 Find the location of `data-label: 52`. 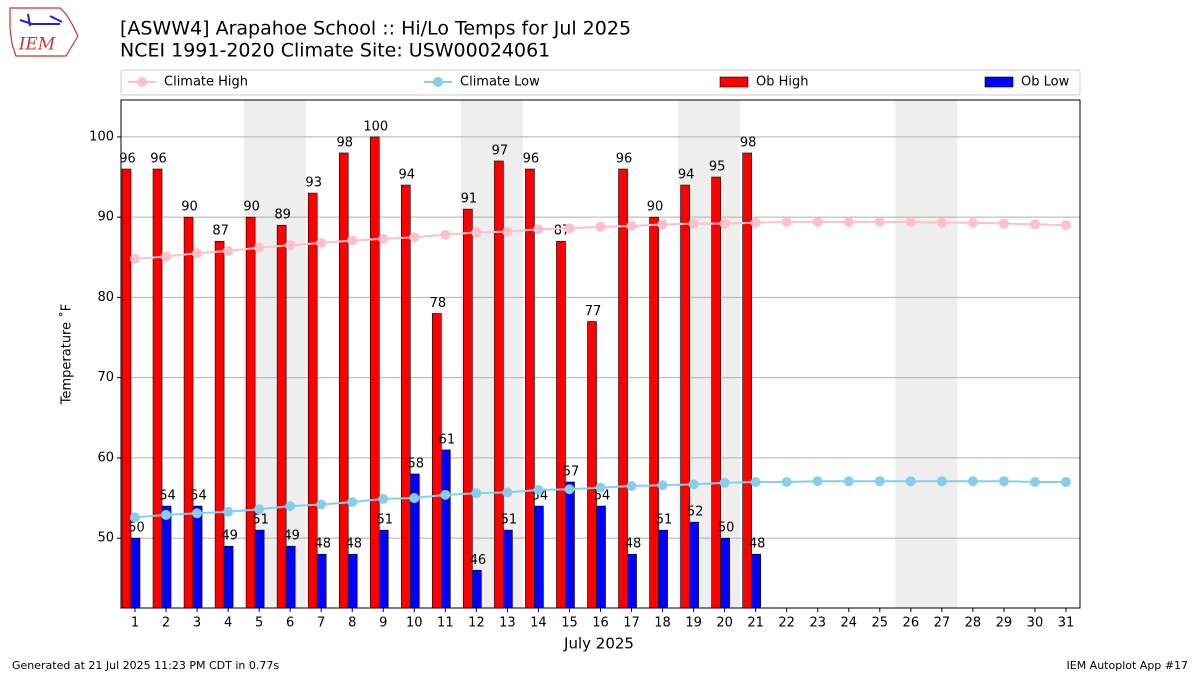

data-label: 52 is located at coordinates (695, 512).